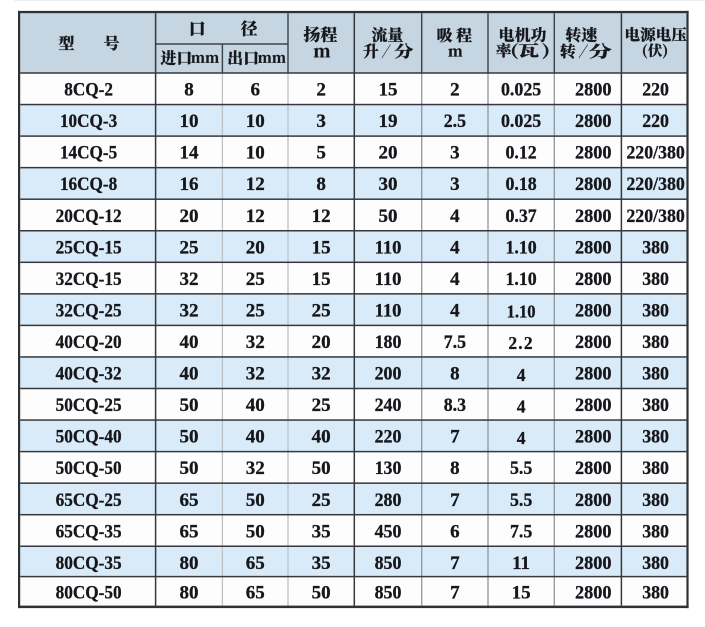 Image resolution: width=705 pixels, height=627 pixels. I want to click on svg-text: 12, so click(255, 216).